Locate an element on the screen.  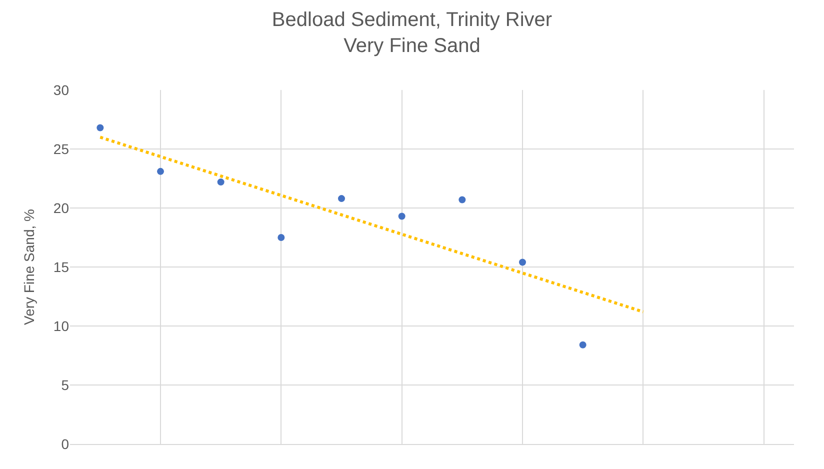
y-tick-label: 10 is located at coordinates (61, 326).